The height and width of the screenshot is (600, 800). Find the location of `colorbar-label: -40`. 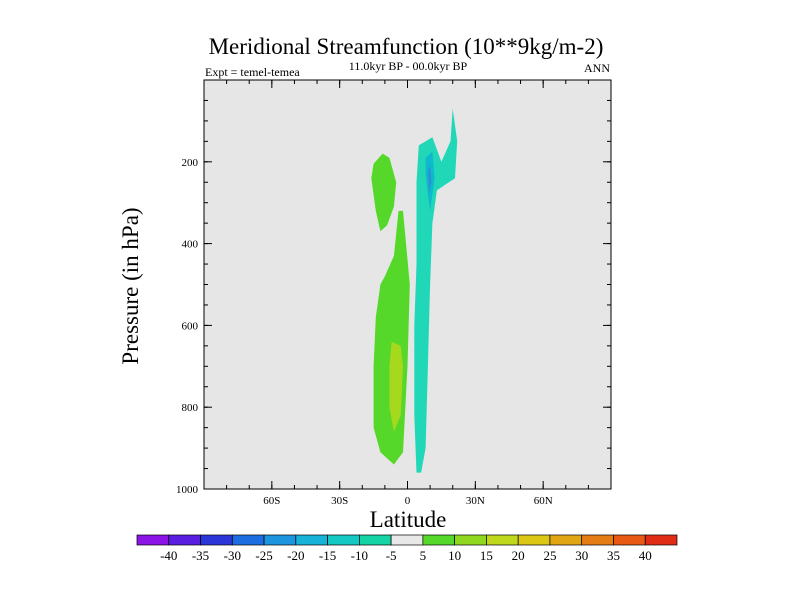

colorbar-label: -40 is located at coordinates (168, 555).